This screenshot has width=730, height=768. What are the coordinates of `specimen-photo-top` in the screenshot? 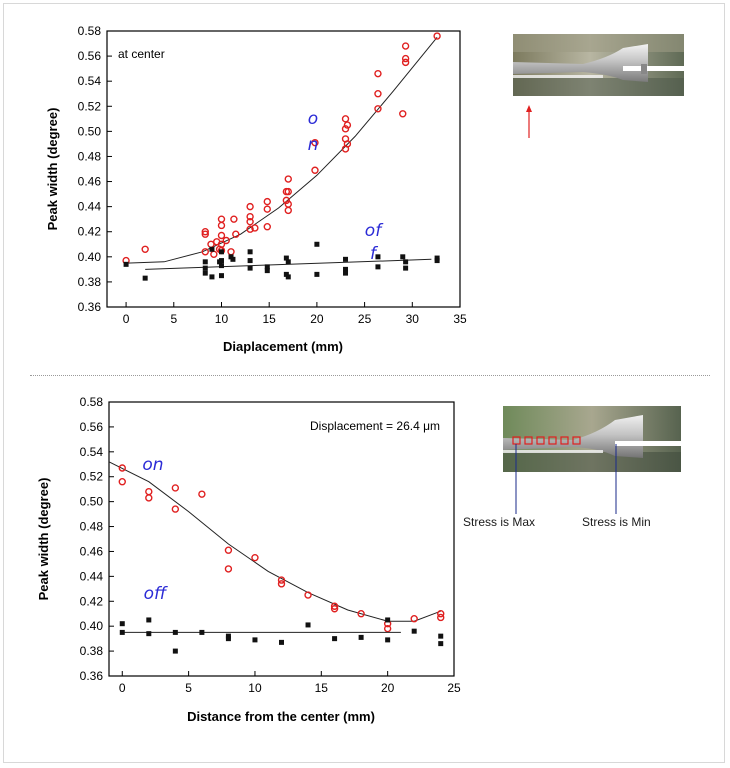 It's located at (598, 65).